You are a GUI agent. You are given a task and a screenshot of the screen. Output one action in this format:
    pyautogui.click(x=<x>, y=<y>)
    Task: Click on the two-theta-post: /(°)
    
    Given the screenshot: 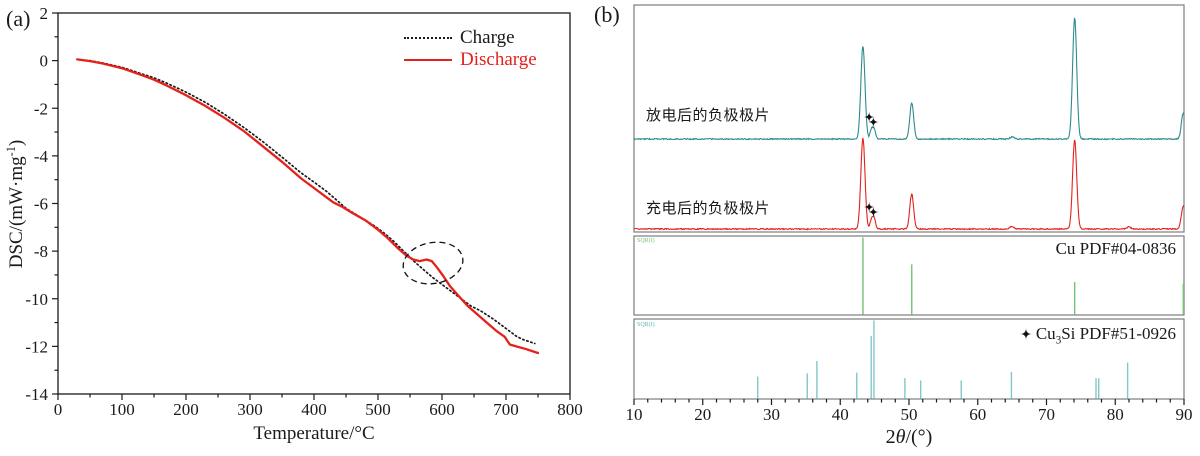 What is the action you would take?
    pyautogui.click(x=919, y=437)
    